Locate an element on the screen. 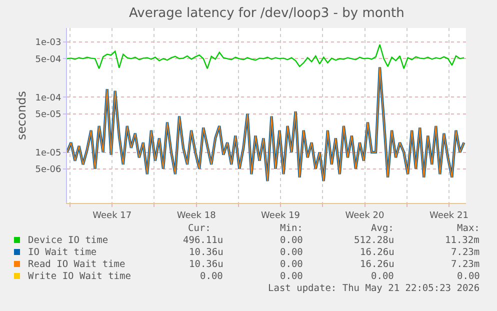 The image size is (497, 311). x-tick-label: Week 18 is located at coordinates (196, 215).